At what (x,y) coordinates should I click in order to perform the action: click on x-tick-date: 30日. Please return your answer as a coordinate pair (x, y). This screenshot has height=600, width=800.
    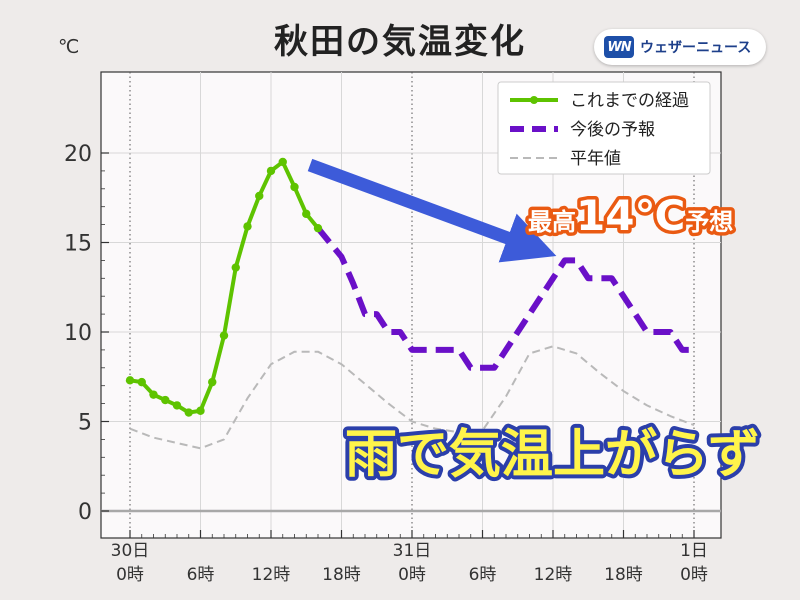
    Looking at the image, I should click on (130, 551).